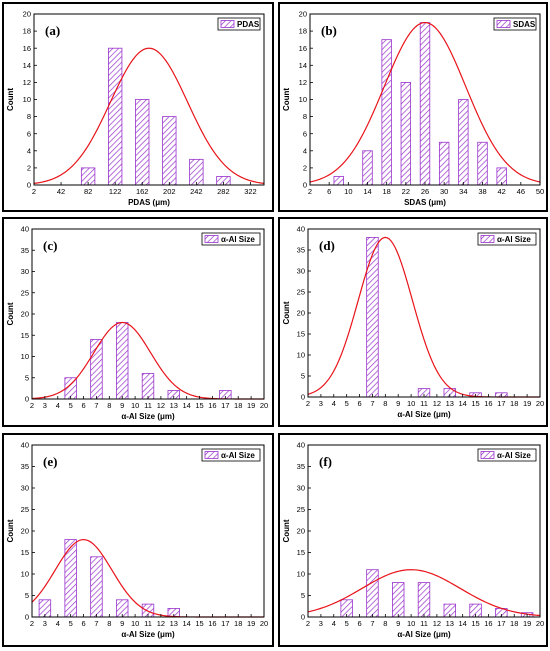 Image resolution: width=550 pixels, height=651 pixels. I want to click on x-tick-label-b-7: 30, so click(444, 191).